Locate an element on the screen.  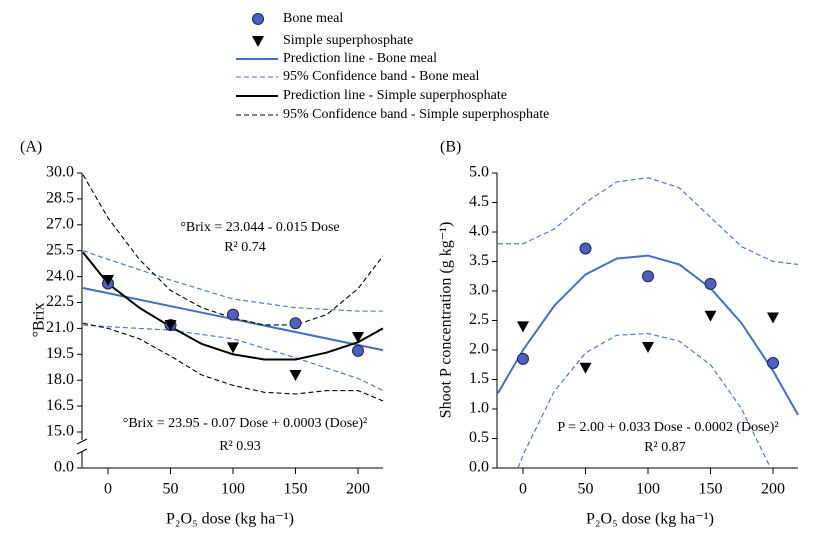
annotation: R² 0.74 is located at coordinates (245, 247).